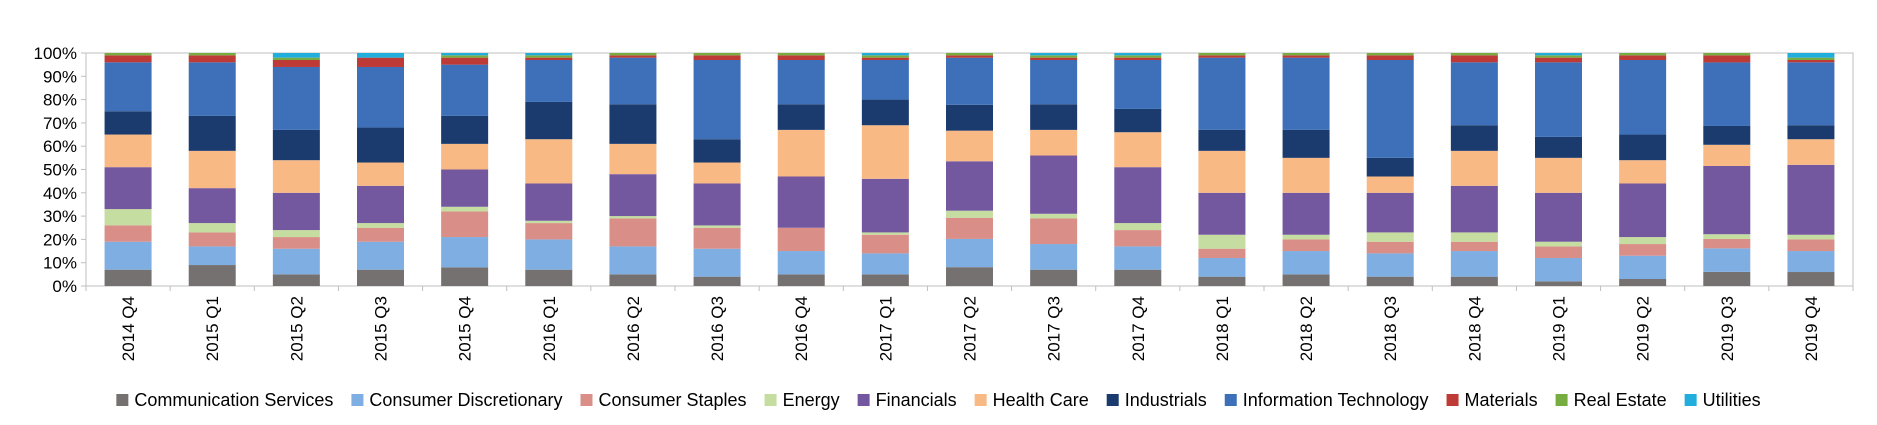 Image resolution: width=1877 pixels, height=425 pixels. What do you see at coordinates (296, 280) in the screenshot?
I see `bar-segment-communication-services-2015-q2` at bounding box center [296, 280].